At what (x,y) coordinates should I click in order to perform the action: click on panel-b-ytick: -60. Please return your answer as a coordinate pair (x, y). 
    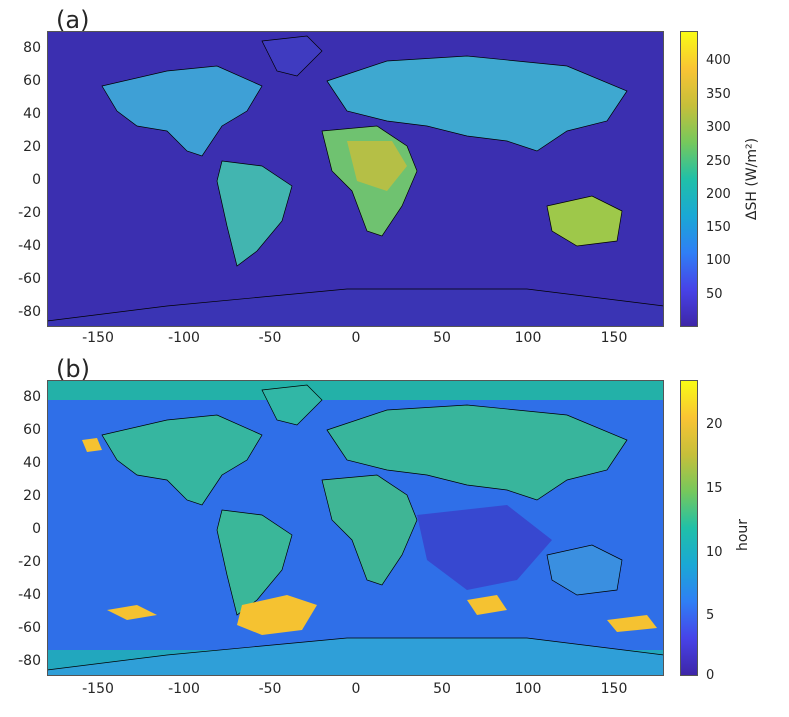
    Looking at the image, I should click on (29, 628).